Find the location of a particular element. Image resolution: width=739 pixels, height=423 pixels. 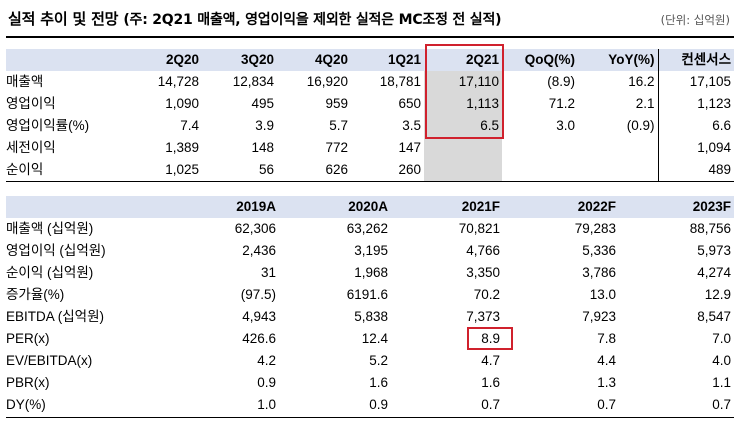

table-cell: 14,728 is located at coordinates (178, 81).